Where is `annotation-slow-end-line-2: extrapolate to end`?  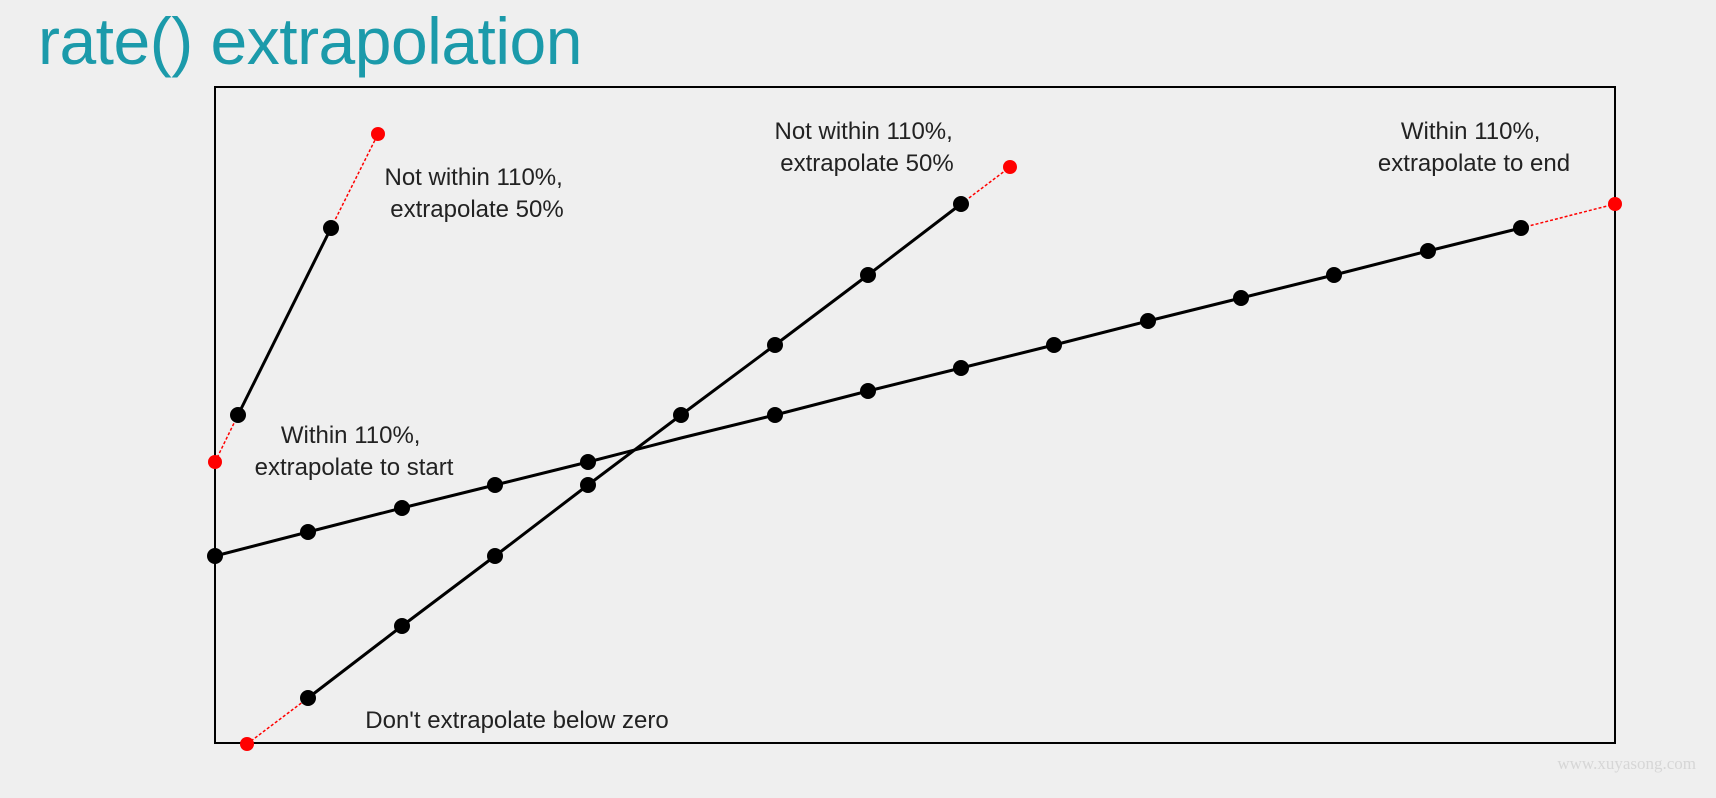 annotation-slow-end-line-2: extrapolate to end is located at coordinates (1474, 163).